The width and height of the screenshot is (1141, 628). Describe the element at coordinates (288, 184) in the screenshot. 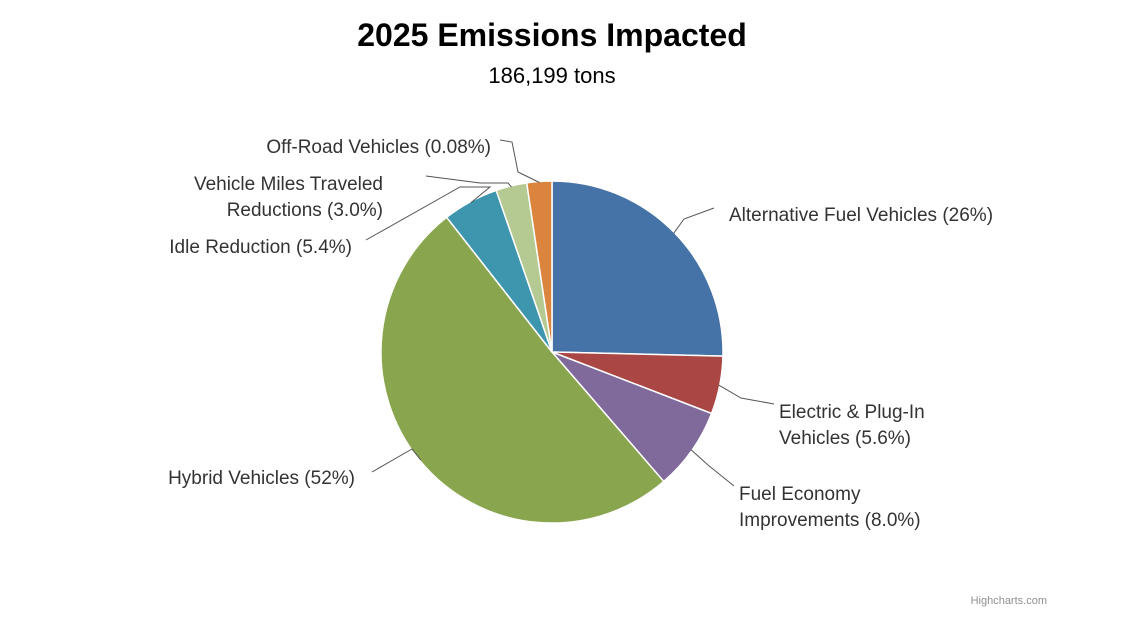

I see `slice-label-line: Vehicle Miles Traveled` at that location.